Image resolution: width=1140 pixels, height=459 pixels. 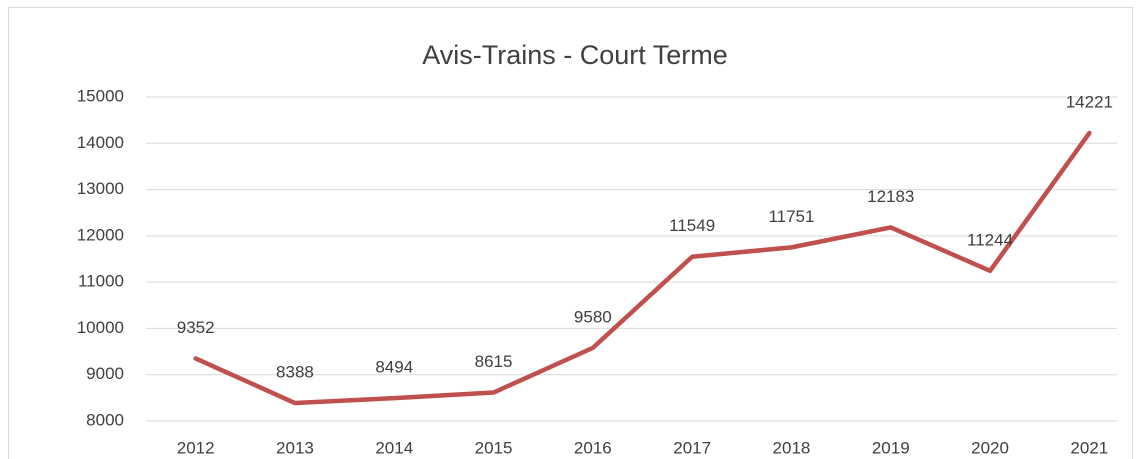 I want to click on data-label: 8494, so click(x=394, y=367).